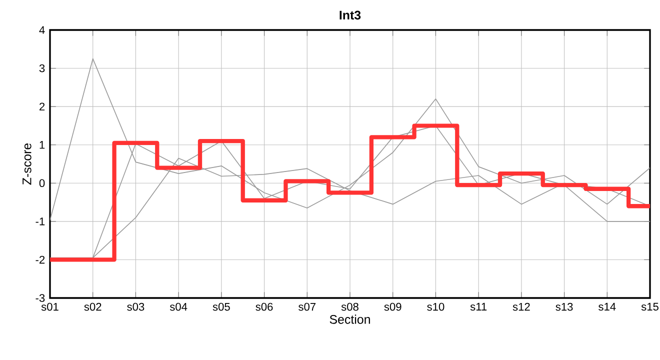 This screenshot has width=660, height=360. Describe the element at coordinates (349, 306) in the screenshot. I see `x-tick-label: s08` at that location.